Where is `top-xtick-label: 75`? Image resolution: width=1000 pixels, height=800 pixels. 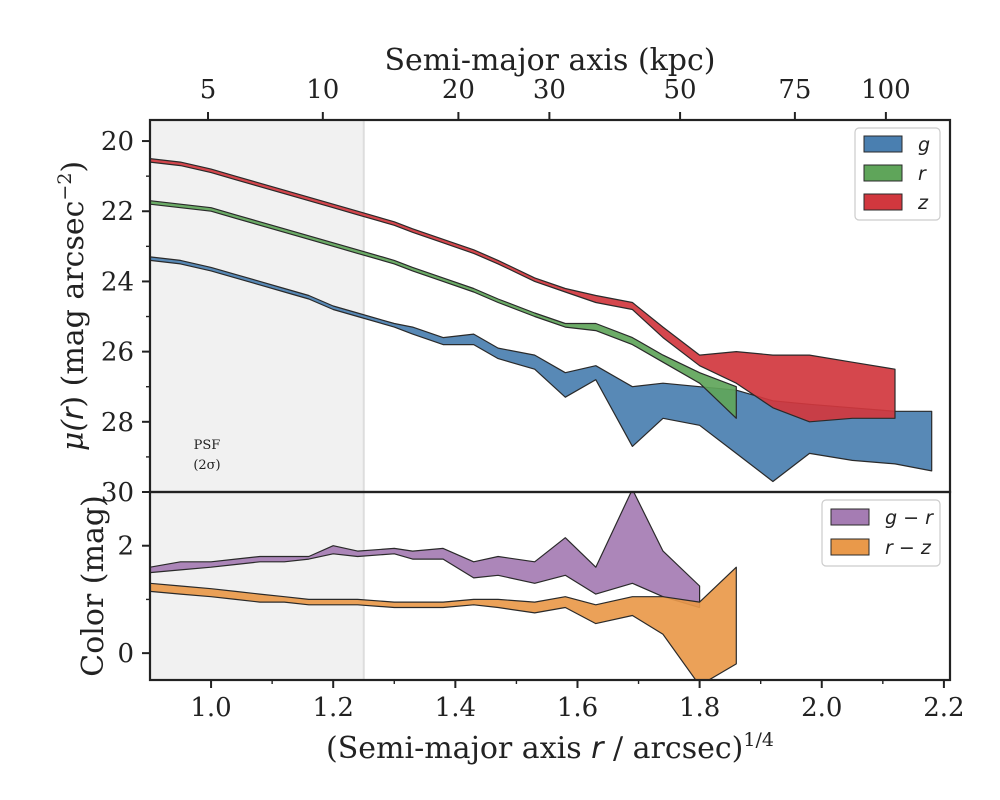
top-xtick-label: 75 is located at coordinates (794, 90).